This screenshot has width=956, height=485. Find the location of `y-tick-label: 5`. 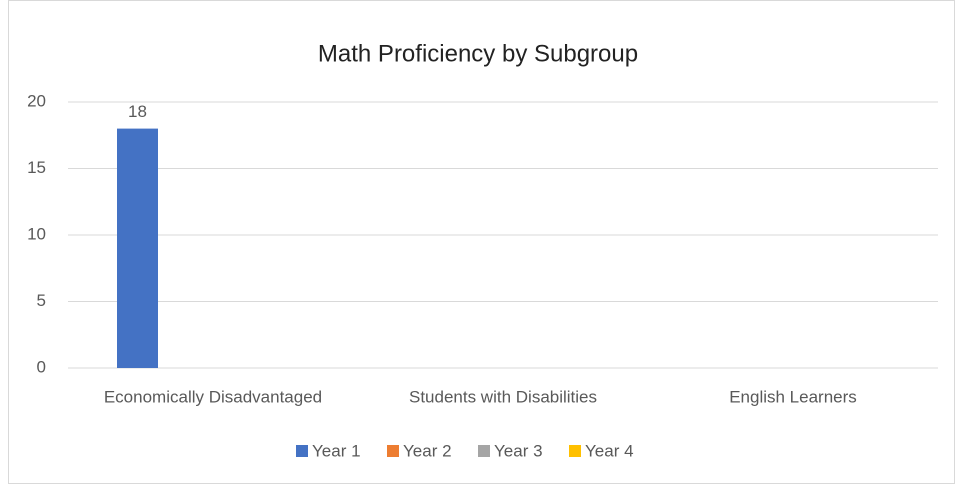

y-tick-label: 5 is located at coordinates (41, 300).